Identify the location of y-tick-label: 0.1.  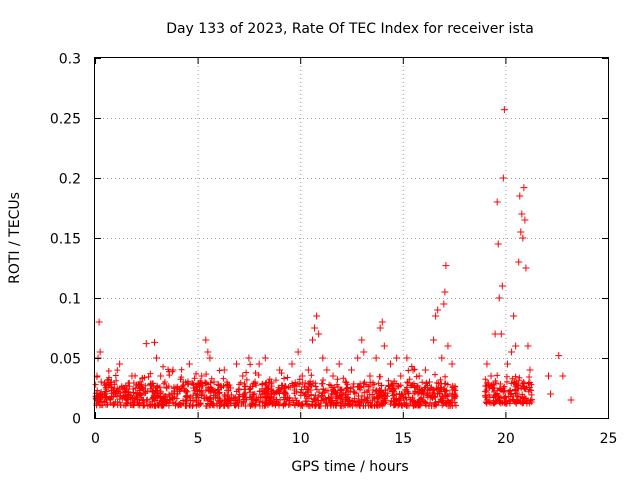
(70, 300).